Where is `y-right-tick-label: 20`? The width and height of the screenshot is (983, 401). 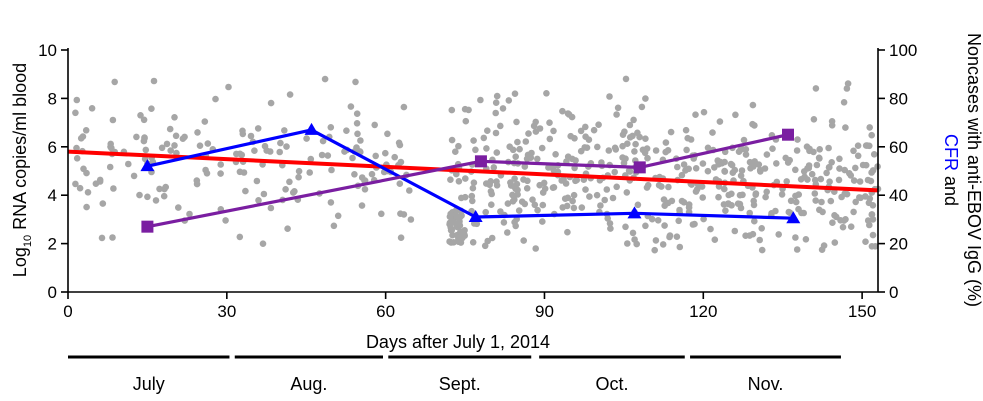
y-right-tick-label: 20 is located at coordinates (898, 244).